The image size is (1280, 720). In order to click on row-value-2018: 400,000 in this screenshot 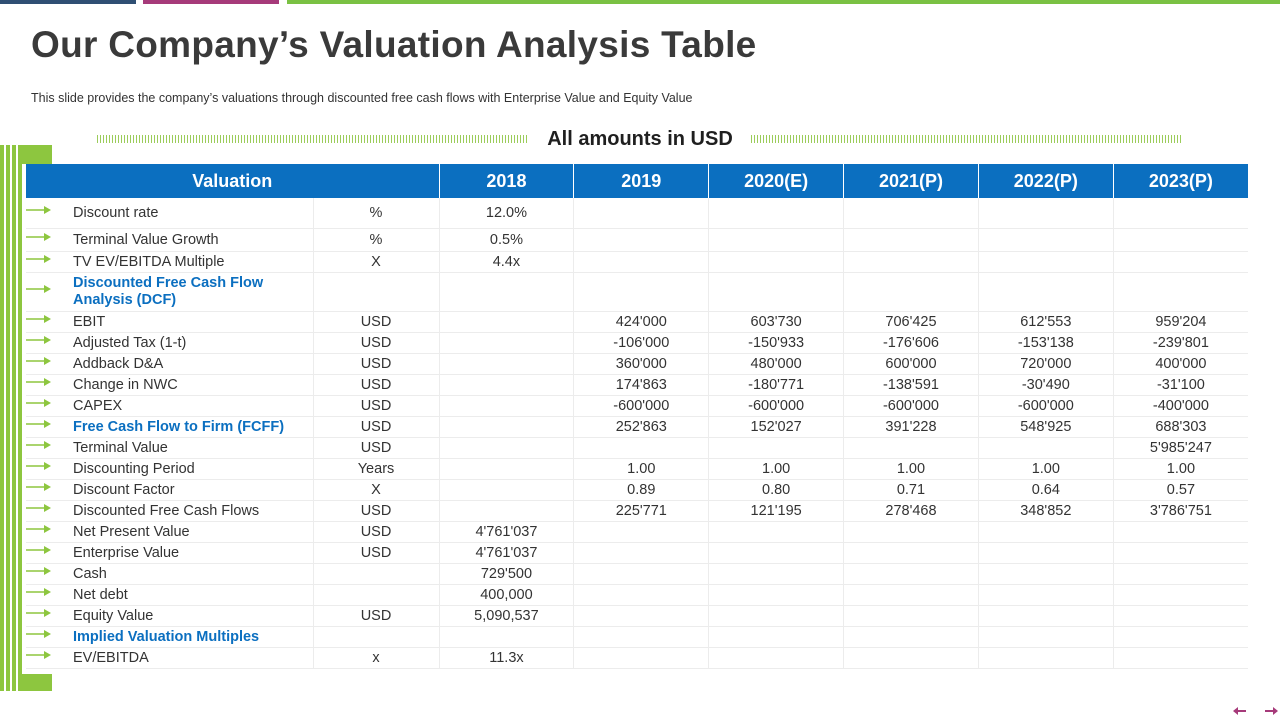, I will do `click(506, 595)`.